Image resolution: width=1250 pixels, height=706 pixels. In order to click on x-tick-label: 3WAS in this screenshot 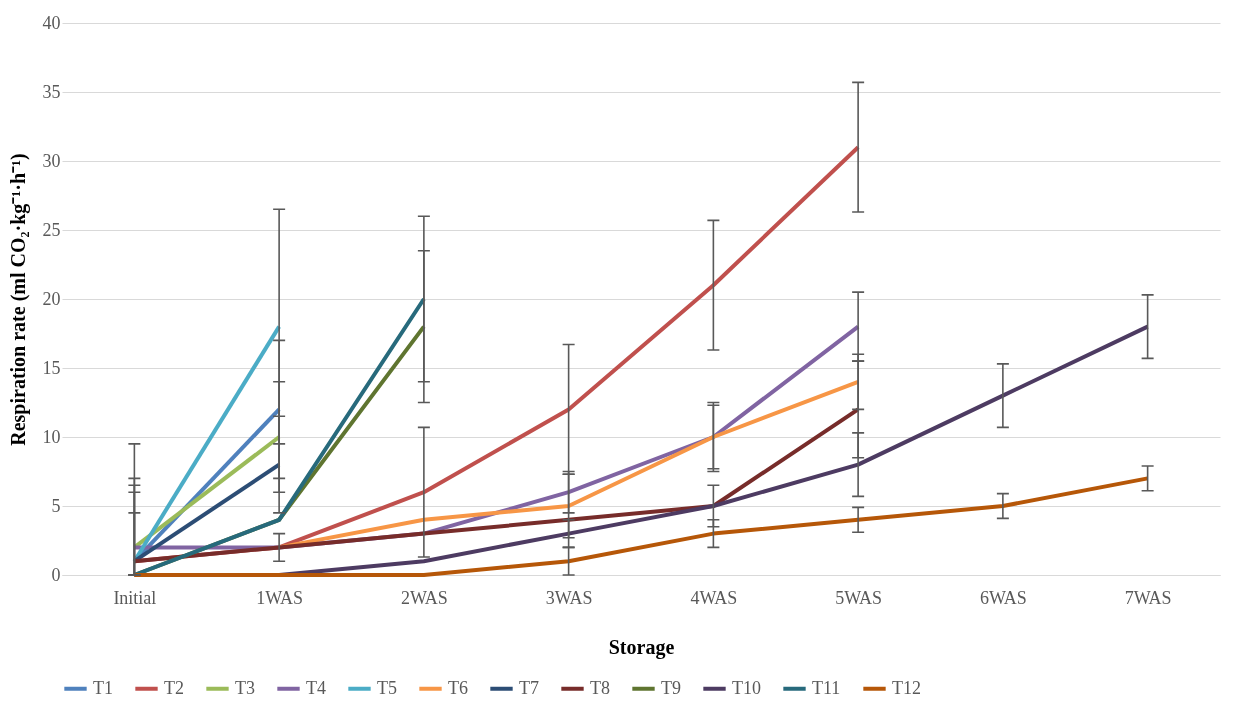, I will do `click(569, 597)`.